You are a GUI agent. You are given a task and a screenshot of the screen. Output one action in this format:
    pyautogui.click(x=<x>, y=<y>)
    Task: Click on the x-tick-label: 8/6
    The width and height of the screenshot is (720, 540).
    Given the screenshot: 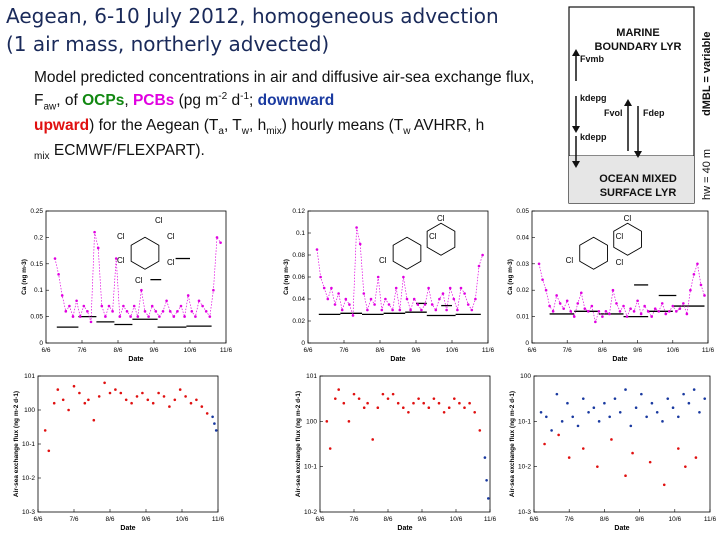 What is the action you would take?
    pyautogui.click(x=604, y=519)
    